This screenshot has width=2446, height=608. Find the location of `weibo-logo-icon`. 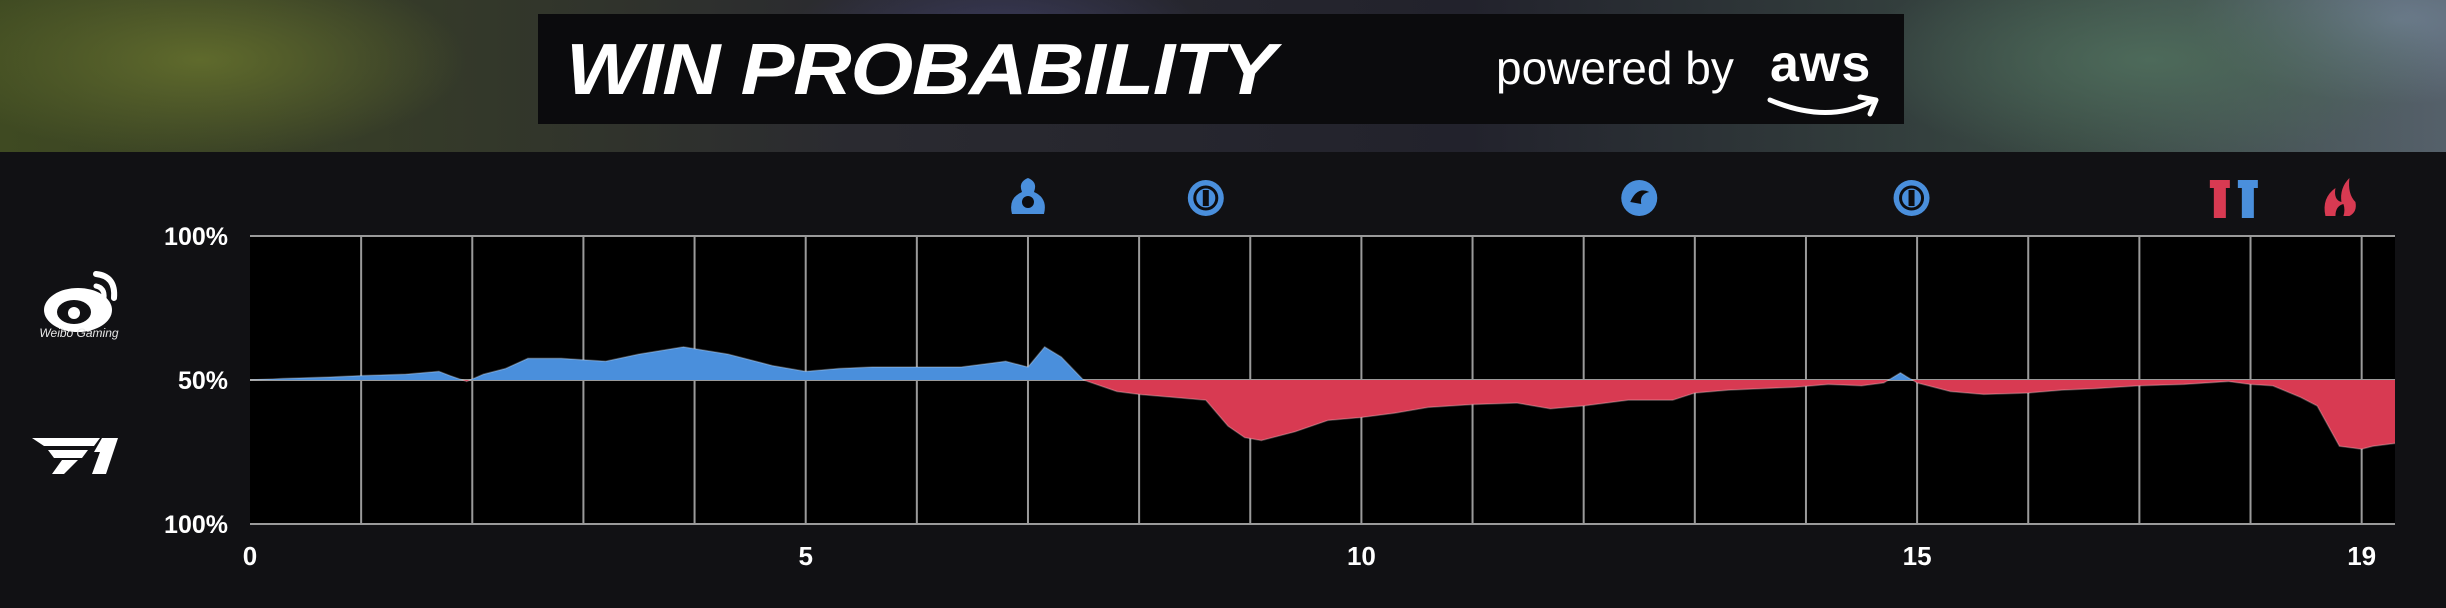

weibo-logo-icon is located at coordinates (81, 301).